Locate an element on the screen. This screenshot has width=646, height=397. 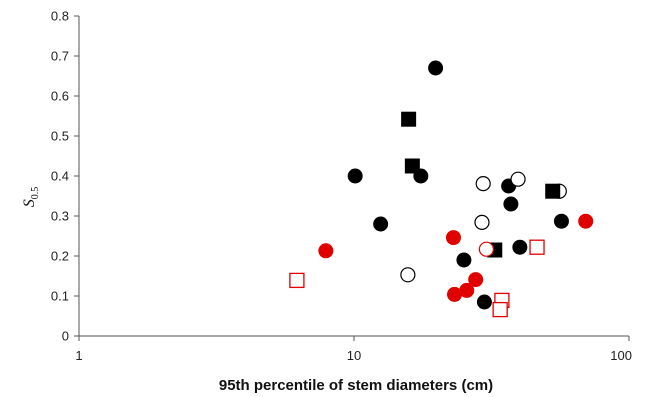
y-tick-label: 0.5 is located at coordinates (60, 136).